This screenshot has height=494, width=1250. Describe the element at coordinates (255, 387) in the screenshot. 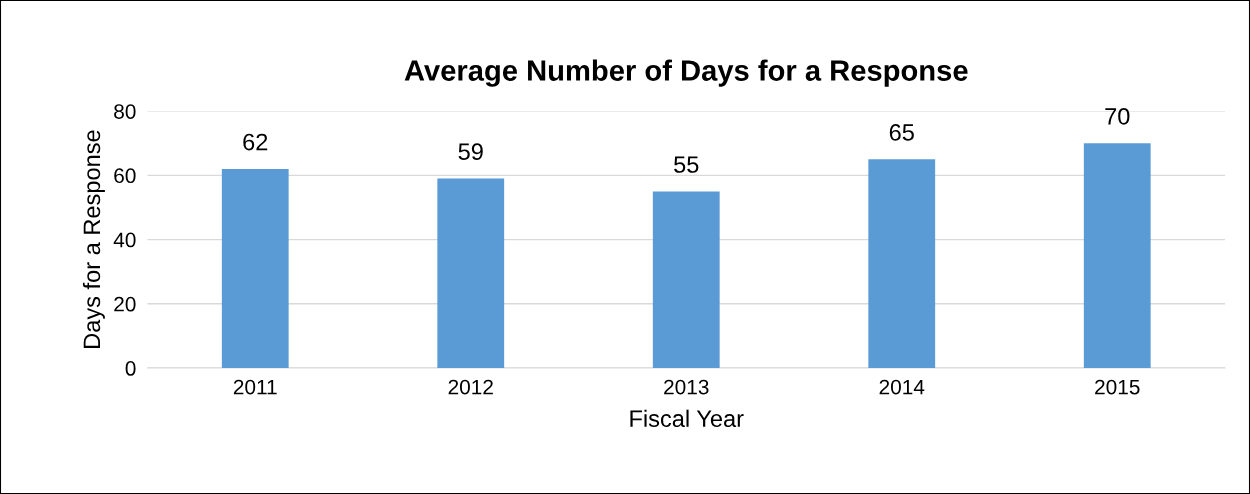

I see `x-tick-label: 2011` at that location.